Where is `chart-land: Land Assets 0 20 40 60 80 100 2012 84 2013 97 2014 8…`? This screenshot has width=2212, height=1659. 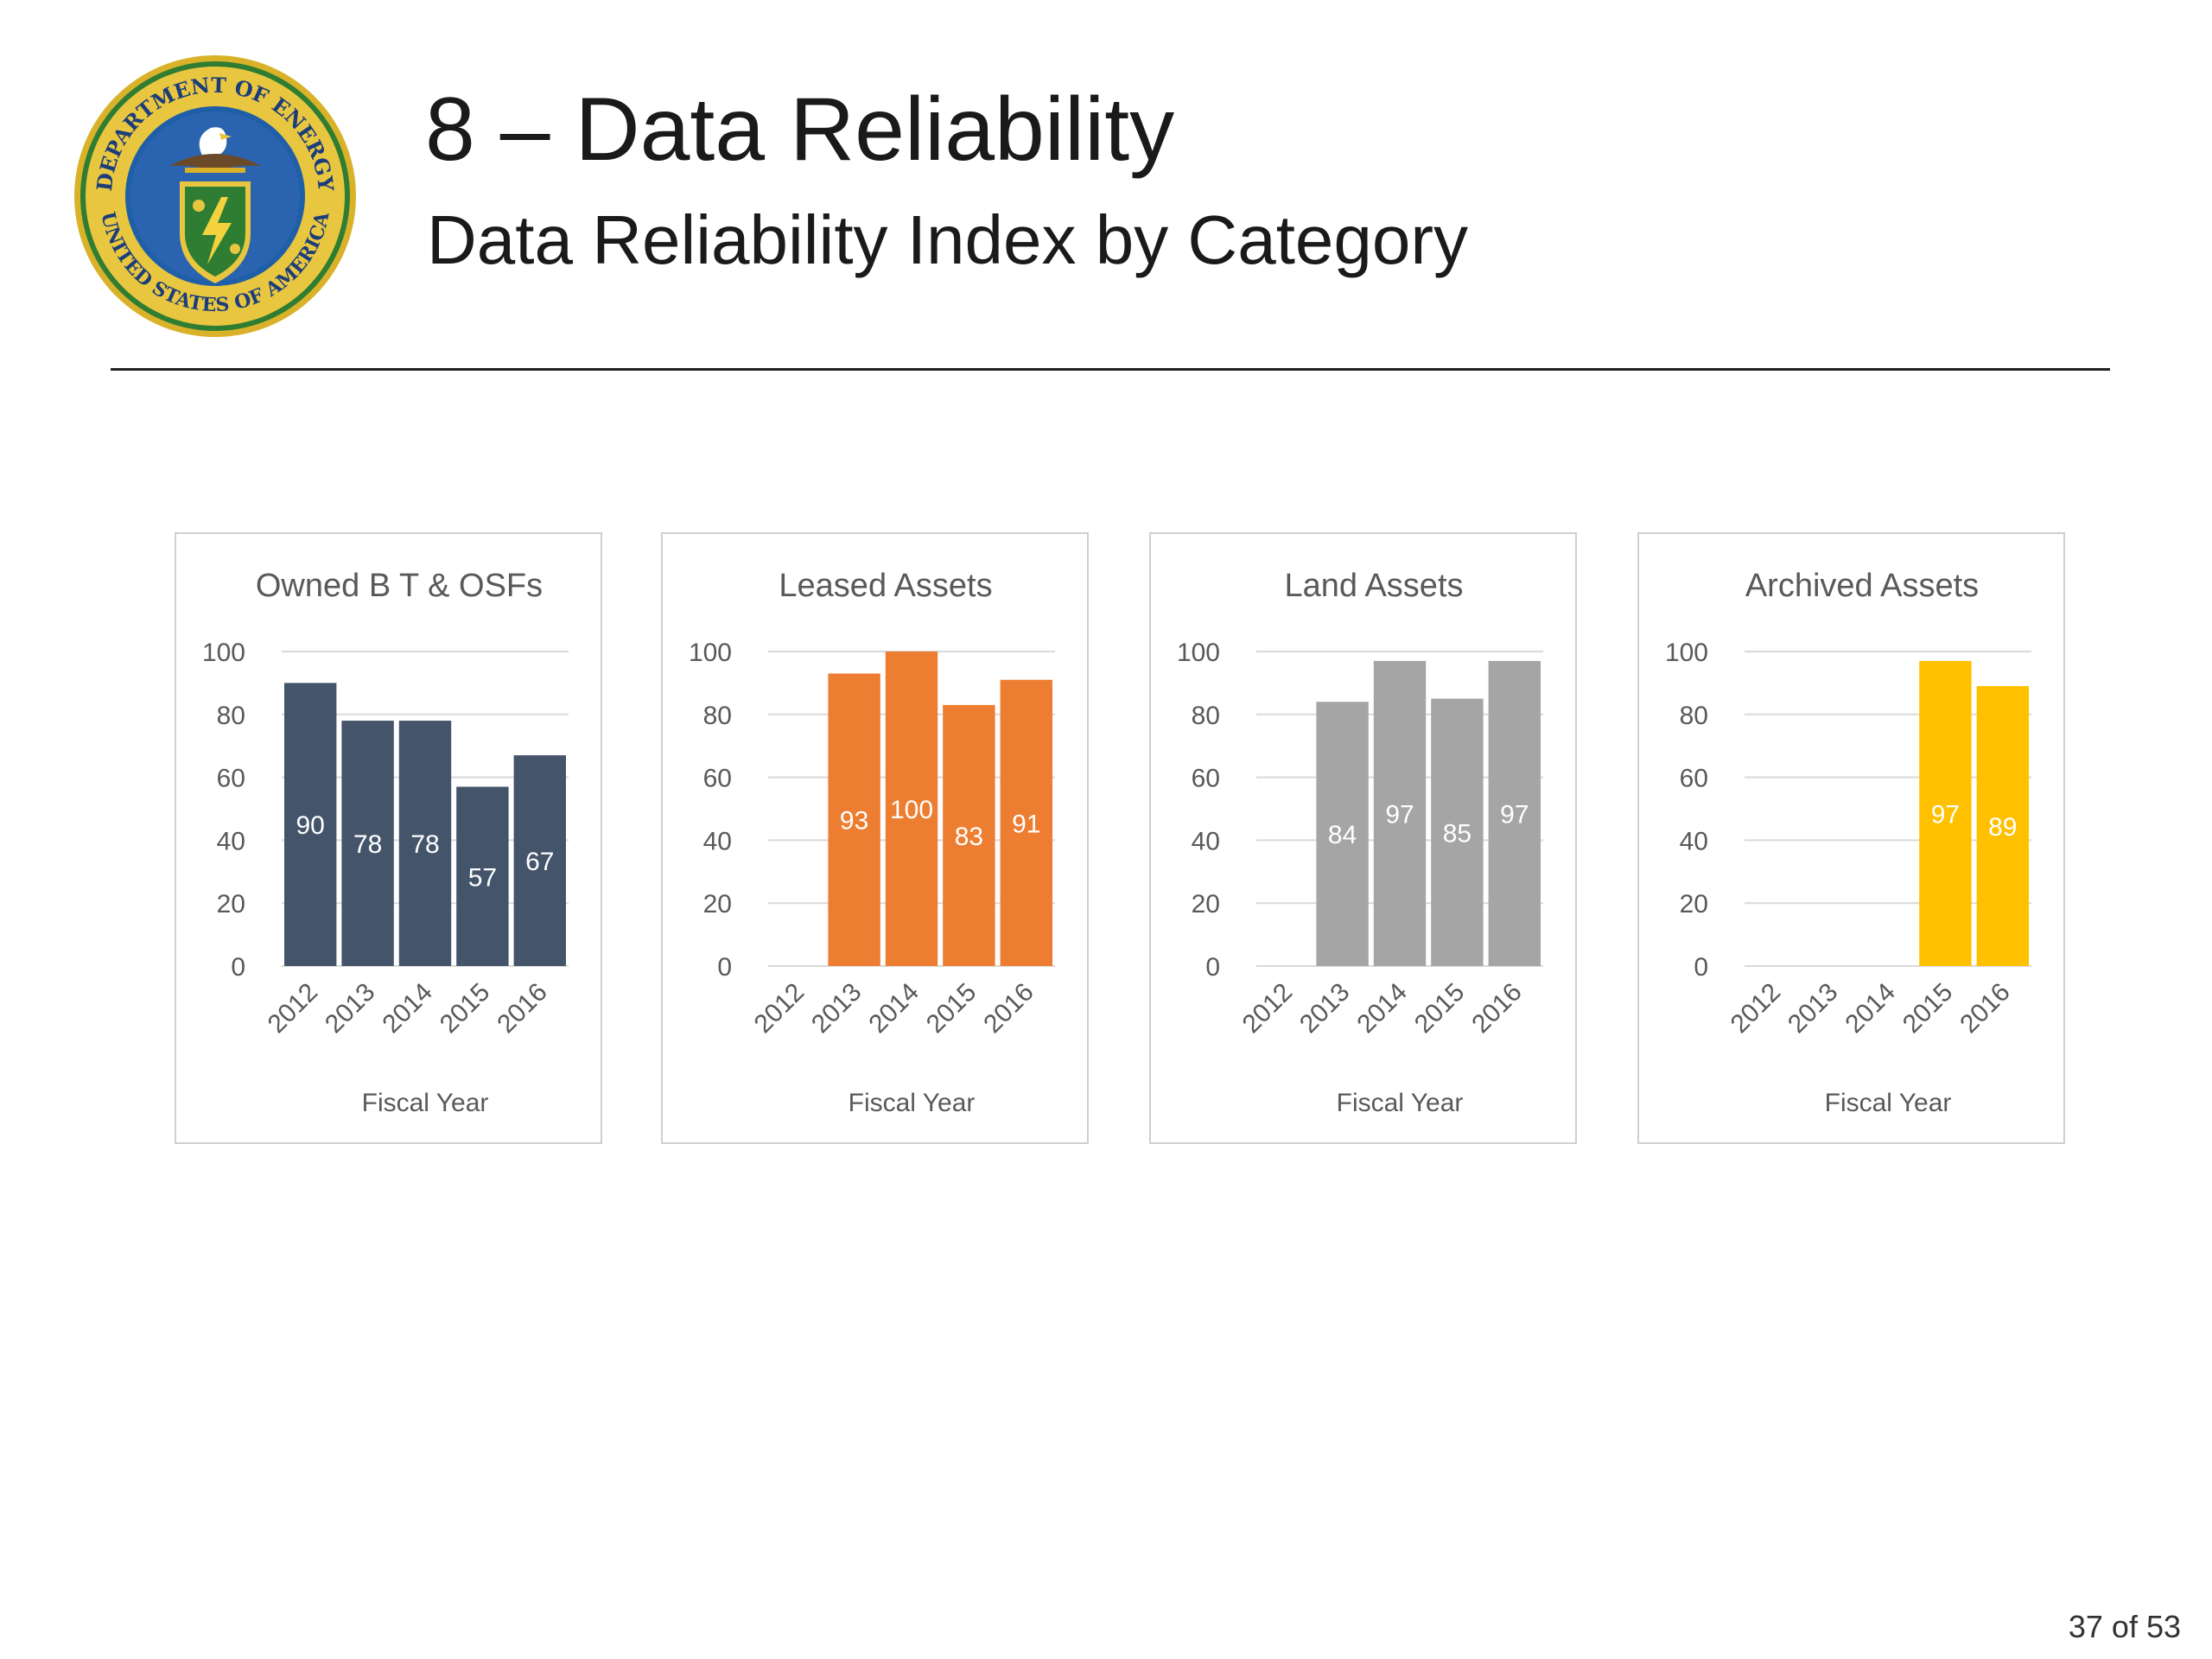 chart-land: Land Assets 0 20 40 60 80 100 2012 84 2013 97 2014 8… is located at coordinates (1360, 842).